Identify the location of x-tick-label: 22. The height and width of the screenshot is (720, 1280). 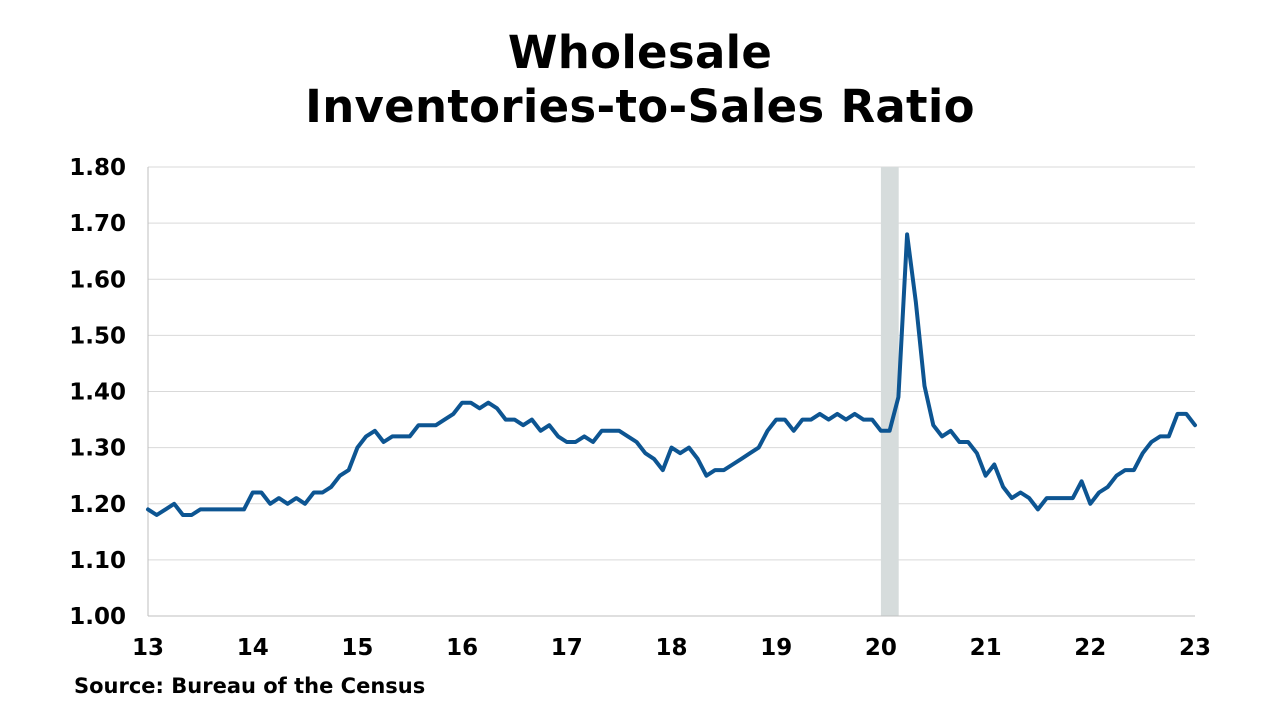
(1090, 648).